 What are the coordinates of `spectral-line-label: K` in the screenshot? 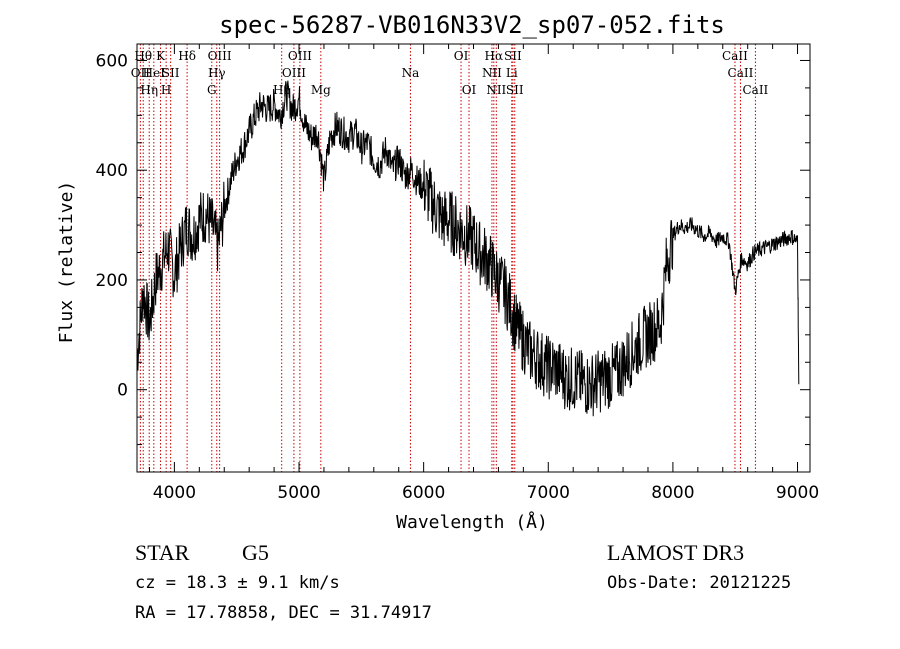 It's located at (161, 56).